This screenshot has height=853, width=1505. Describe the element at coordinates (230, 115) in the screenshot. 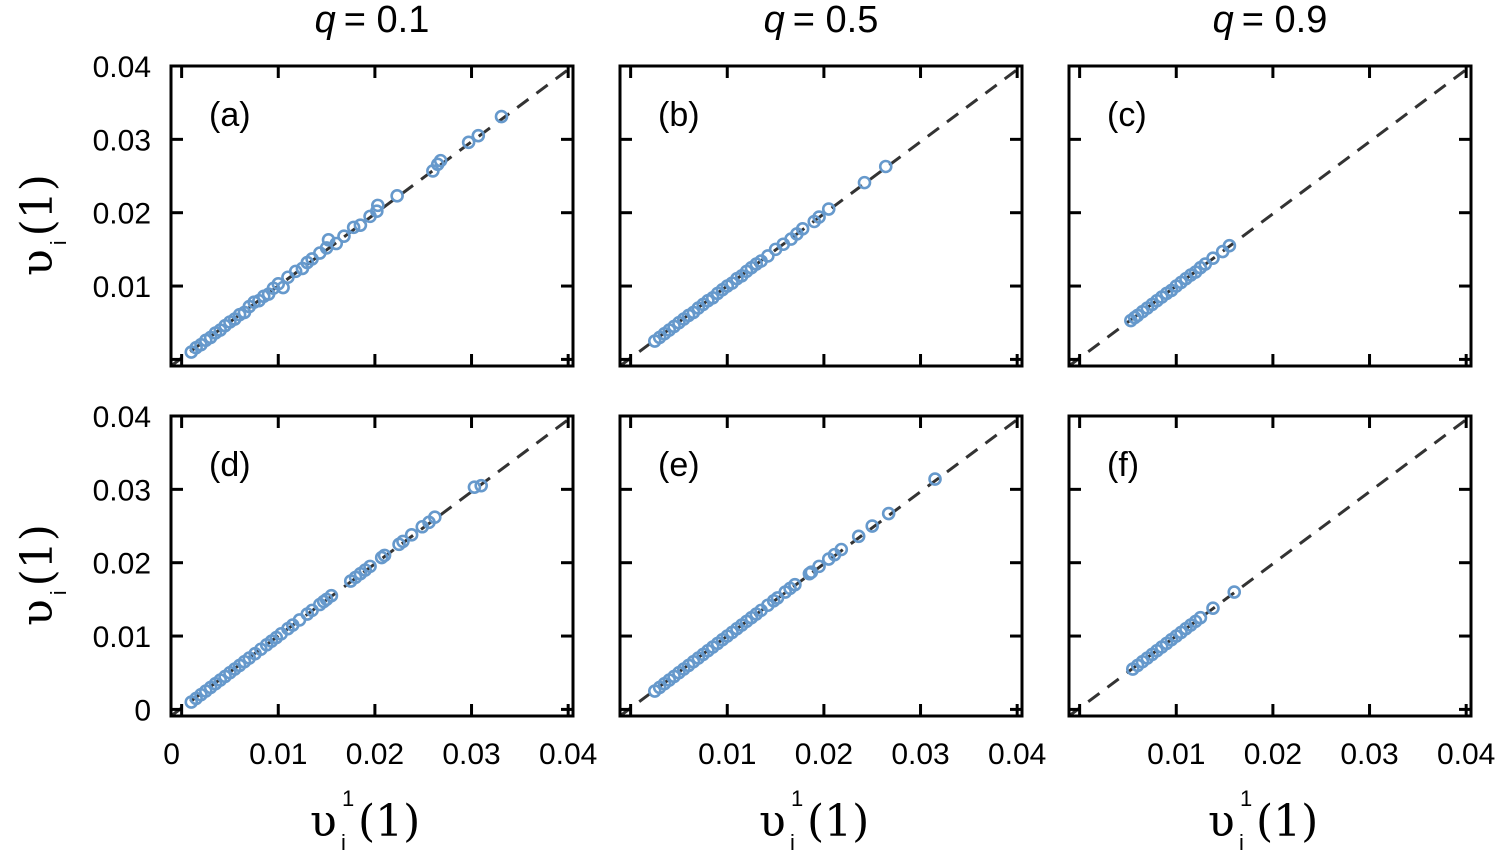

I see `panel-label: (a)` at that location.